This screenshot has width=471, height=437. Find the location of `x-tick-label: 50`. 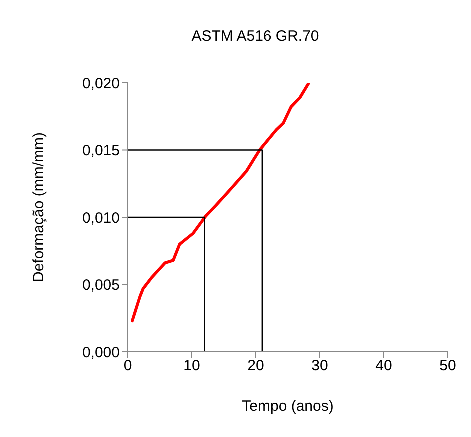

x-tick-label: 50 is located at coordinates (448, 366).